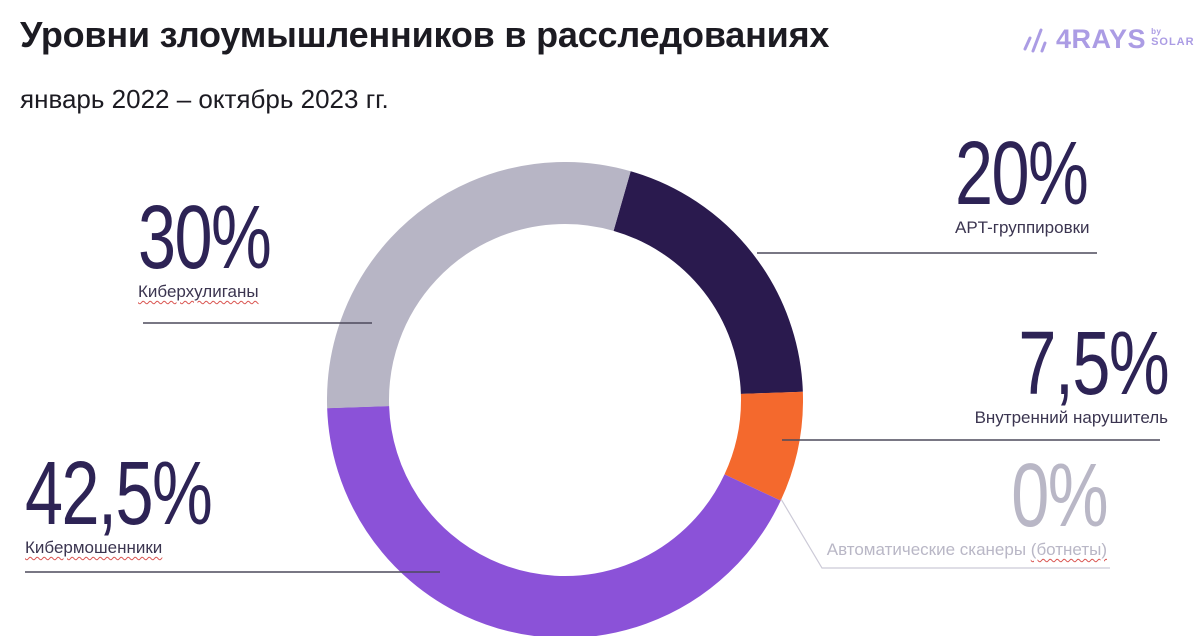 This screenshot has width=1200, height=636. Describe the element at coordinates (425, 34) in the screenshot. I see `page-title: Уровни злоумышленников в расследованиях` at that location.